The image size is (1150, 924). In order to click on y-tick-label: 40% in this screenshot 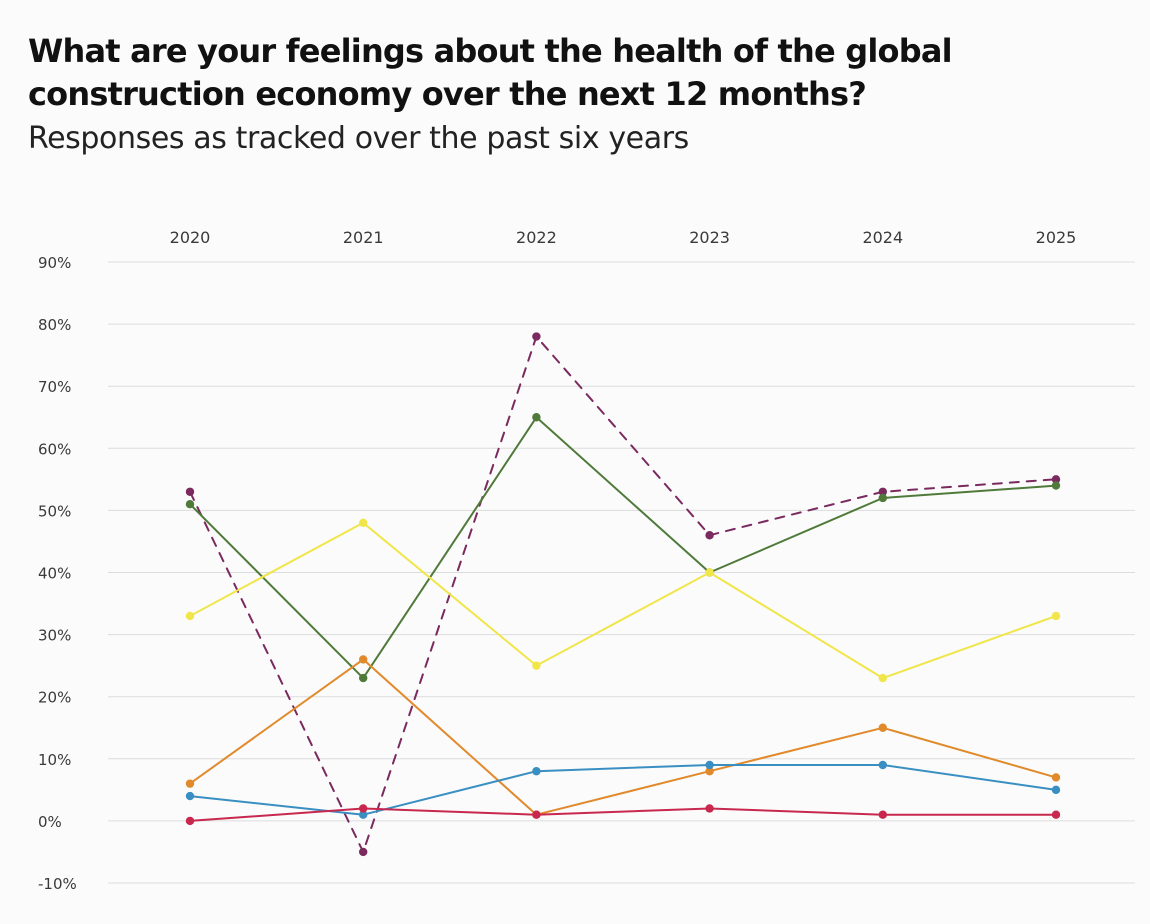, I will do `click(54, 574)`.